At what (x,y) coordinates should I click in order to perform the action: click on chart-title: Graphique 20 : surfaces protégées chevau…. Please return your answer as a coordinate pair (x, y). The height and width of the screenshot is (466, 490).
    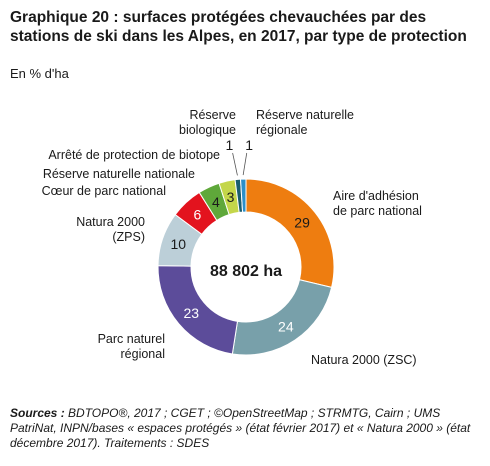
    Looking at the image, I should click on (238, 27).